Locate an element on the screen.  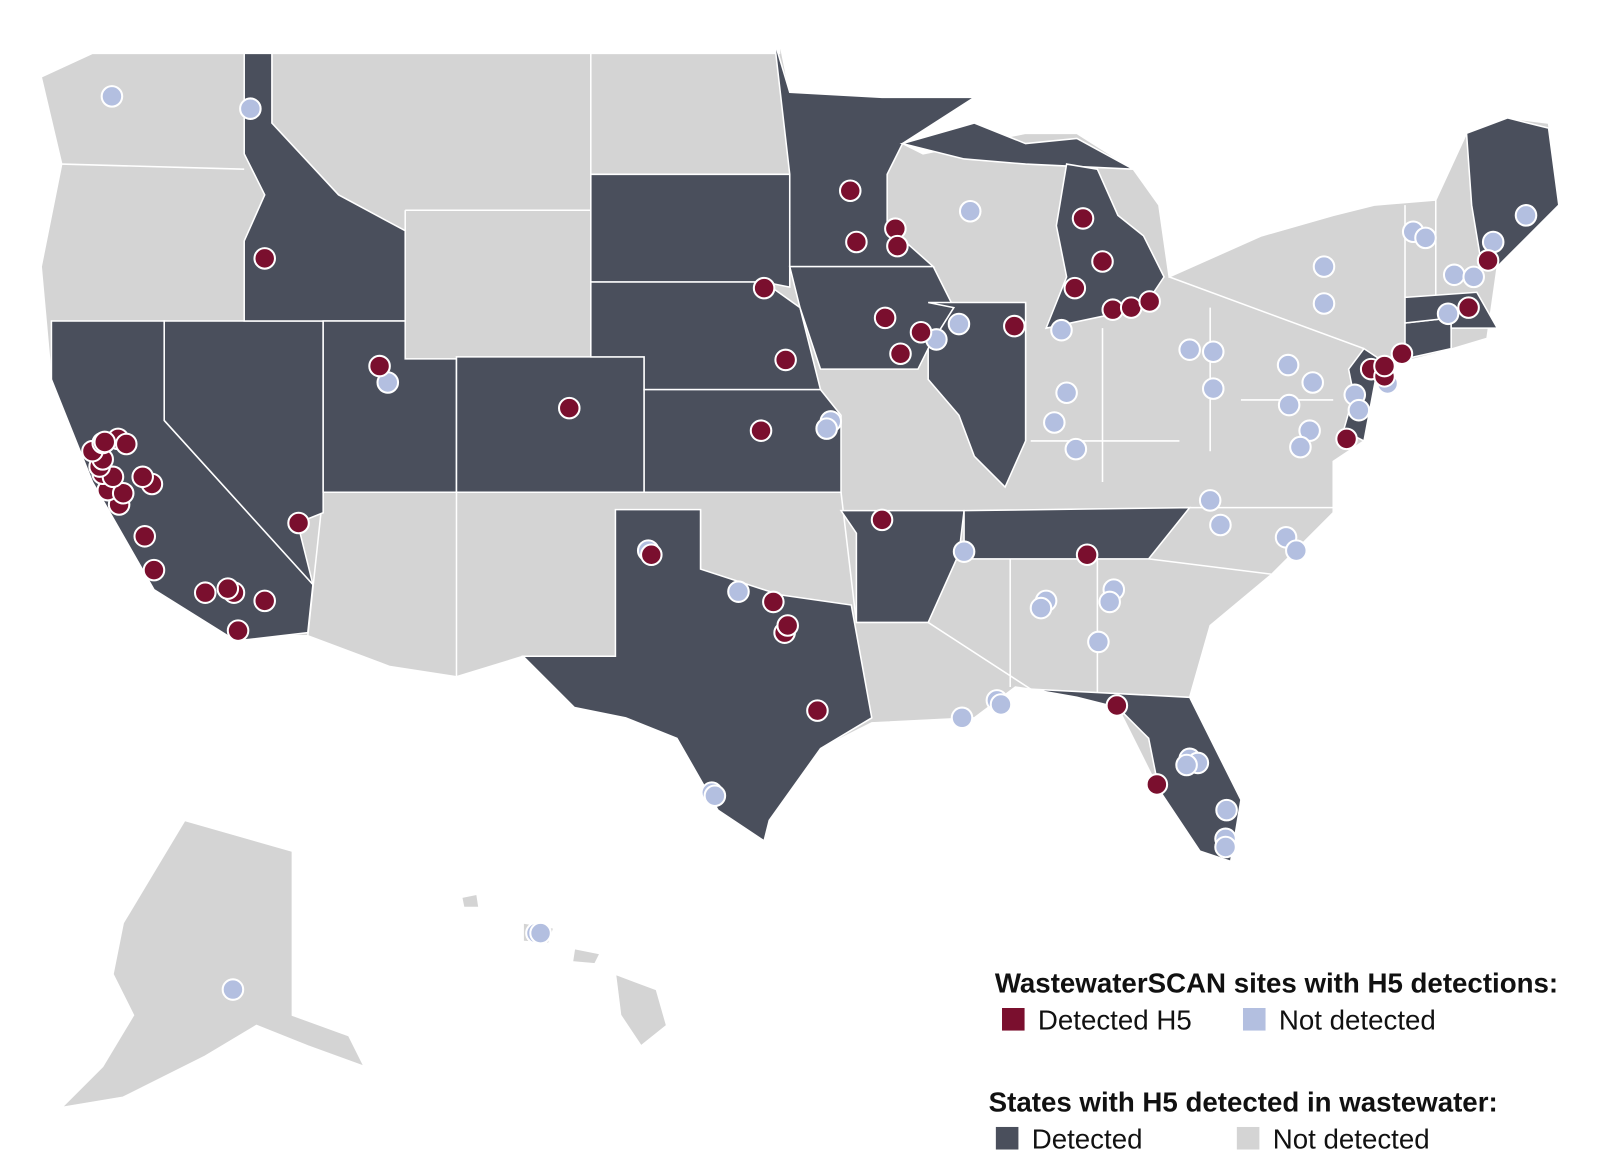
alaska is located at coordinates (212, 964).